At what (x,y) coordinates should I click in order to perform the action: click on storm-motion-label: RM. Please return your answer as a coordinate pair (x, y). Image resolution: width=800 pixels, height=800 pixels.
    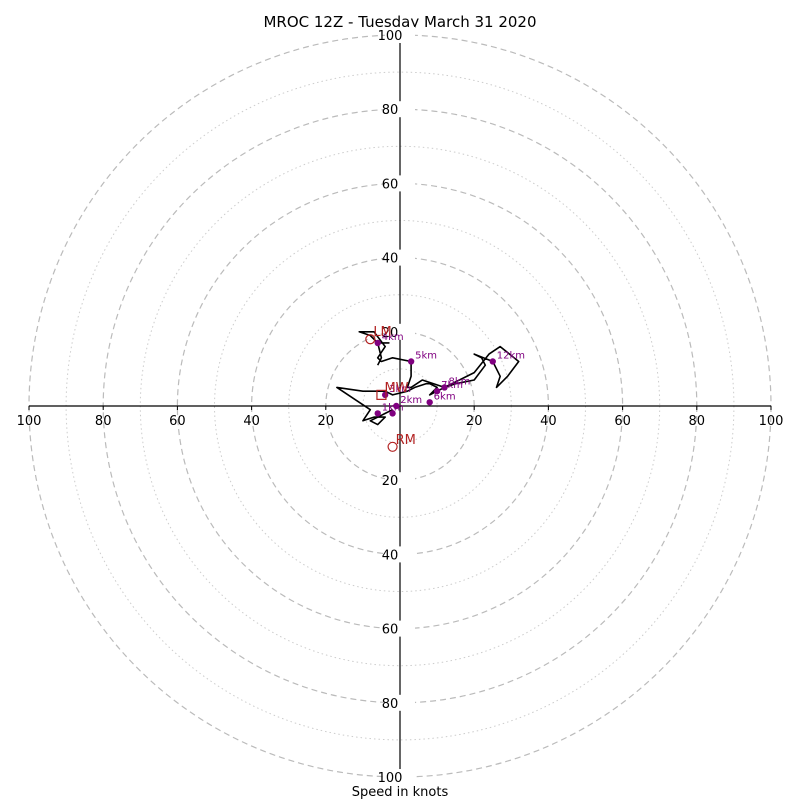
    Looking at the image, I should click on (406, 440).